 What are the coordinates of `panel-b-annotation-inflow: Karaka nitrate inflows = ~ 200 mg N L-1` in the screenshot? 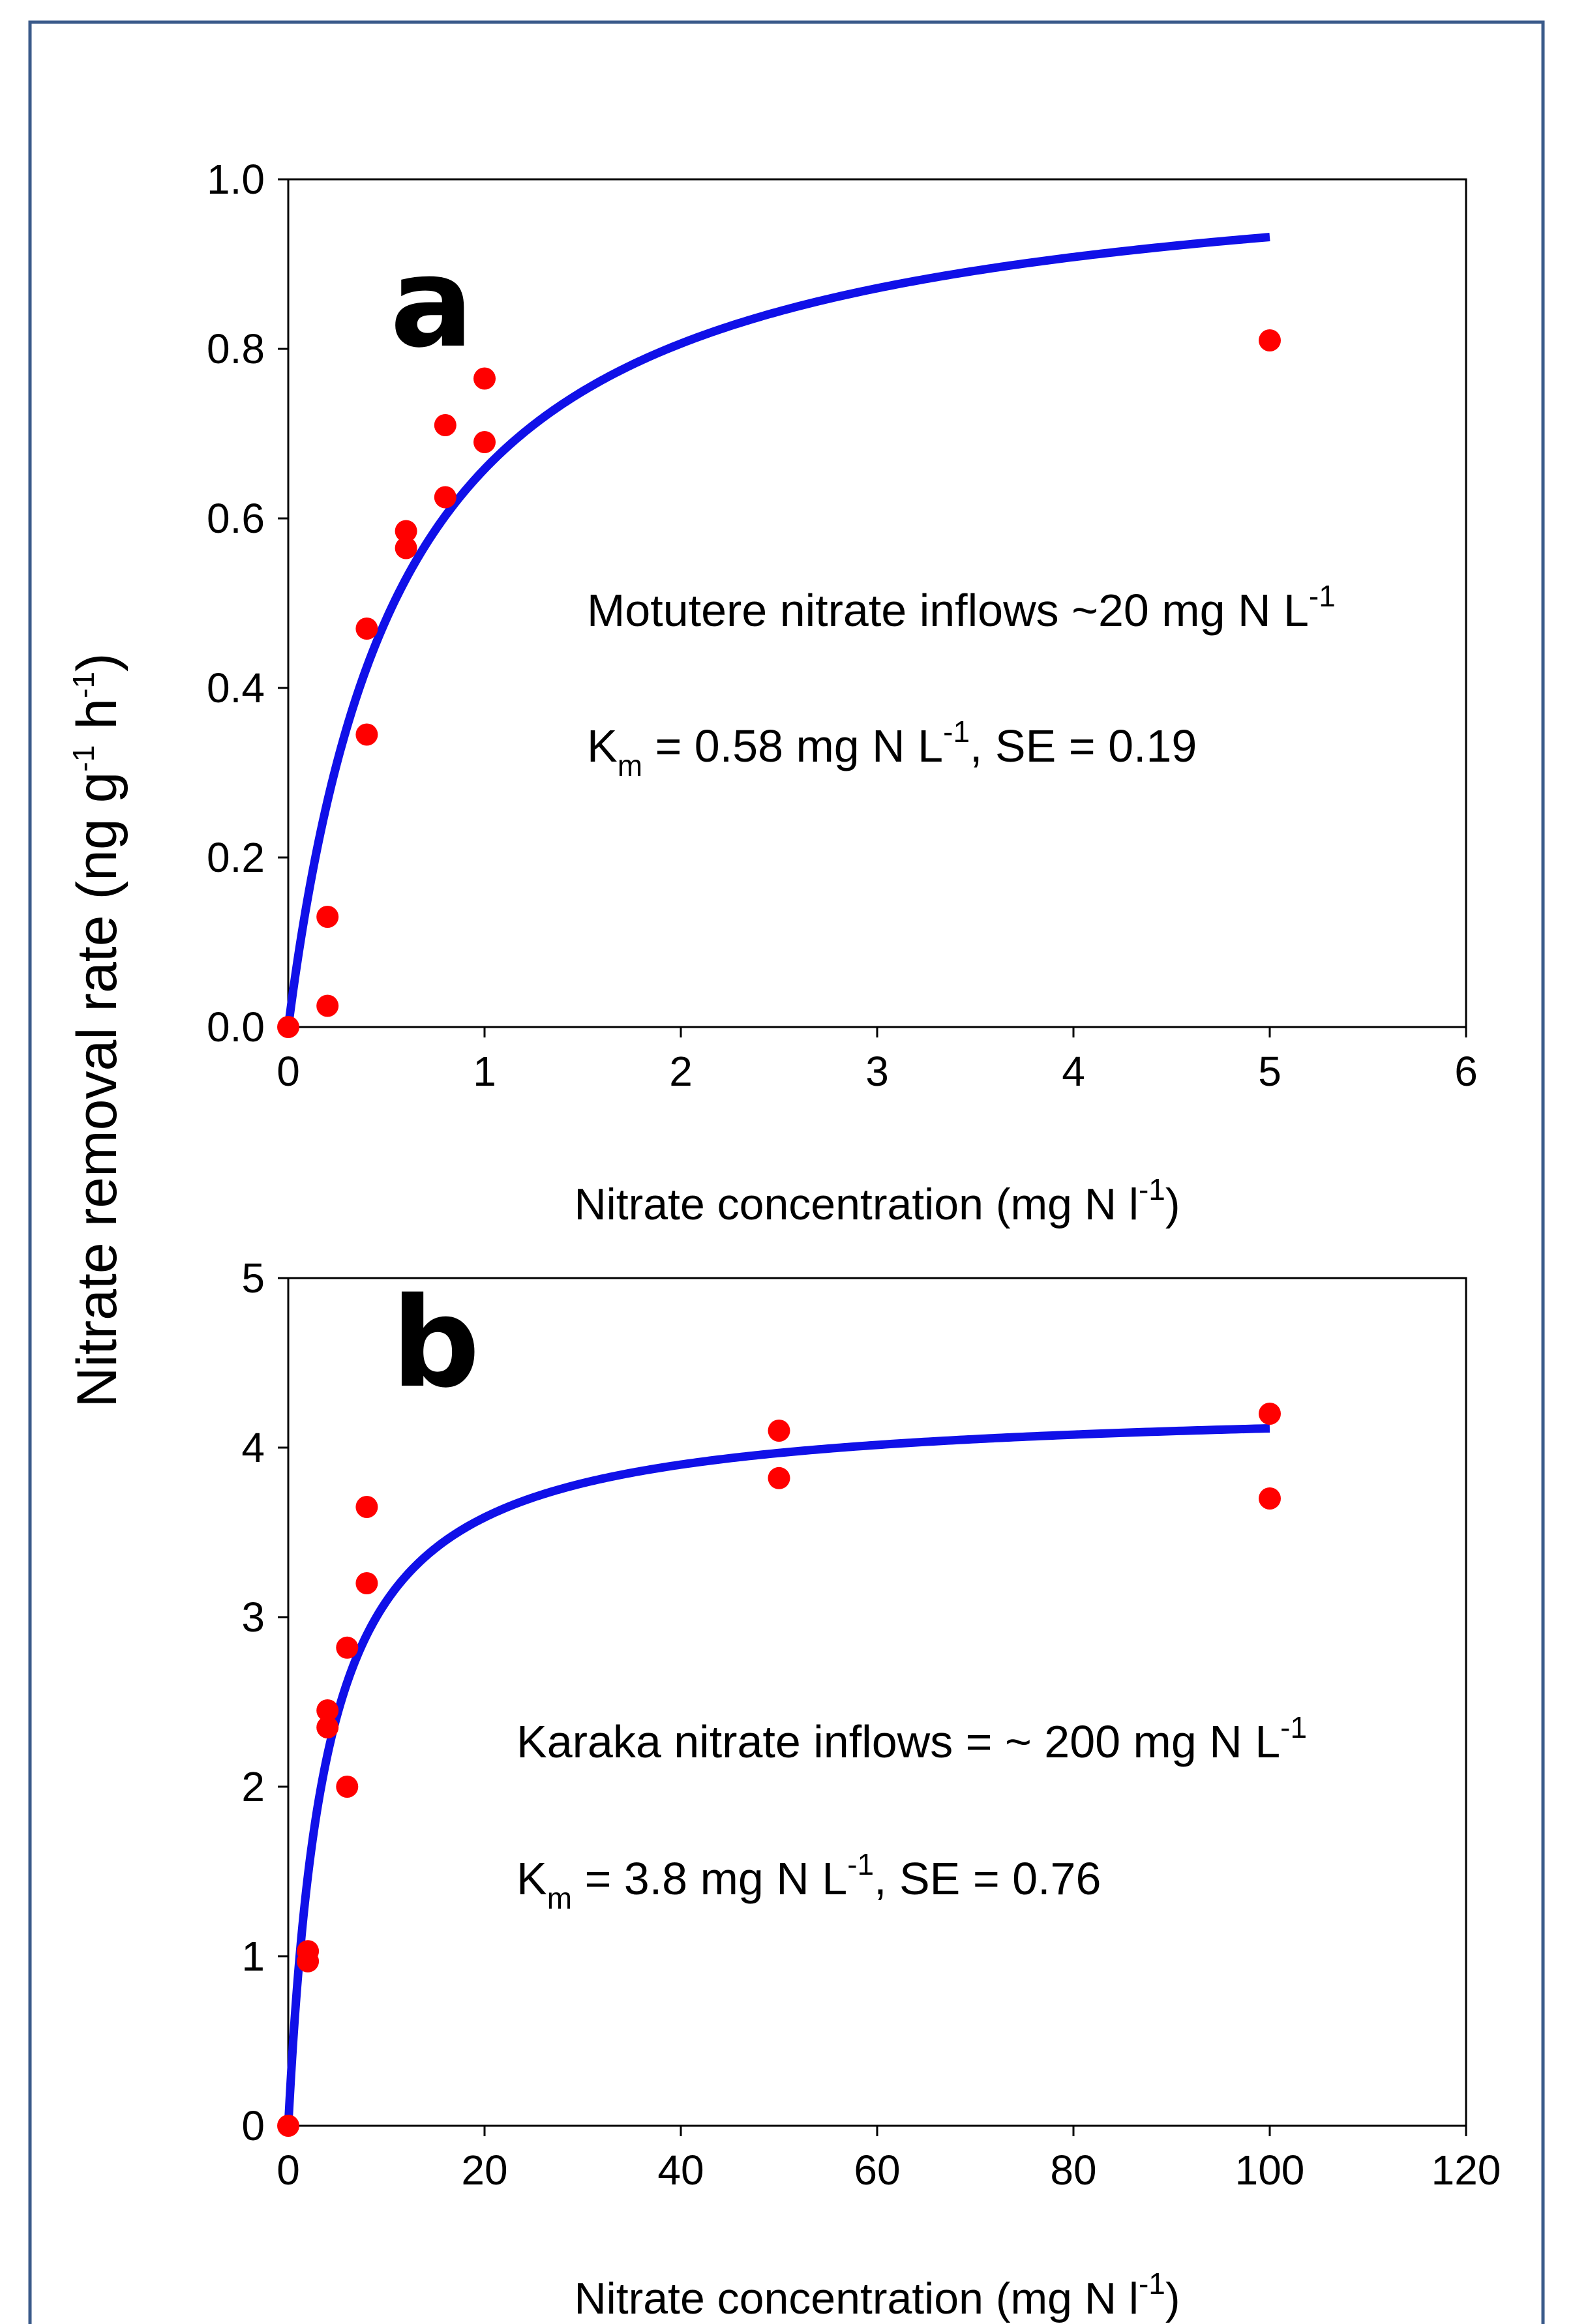 It's located at (912, 1739).